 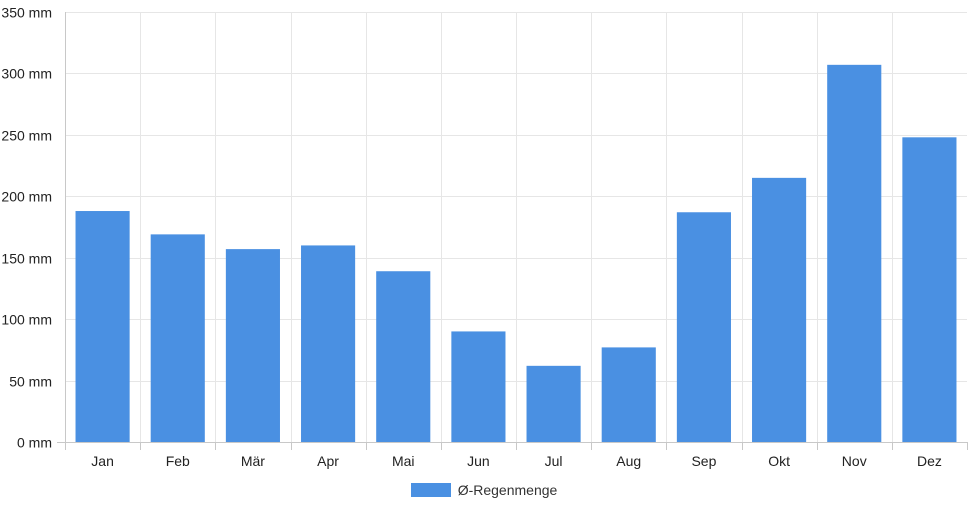 I want to click on x-tick-label: Jul, so click(x=554, y=461).